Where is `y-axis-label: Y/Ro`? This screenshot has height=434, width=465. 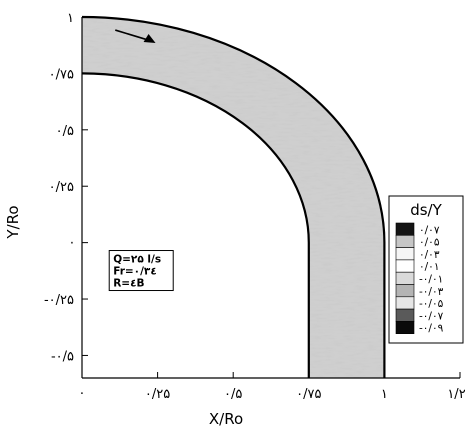
y-axis-label: Y/Ro is located at coordinates (13, 222).